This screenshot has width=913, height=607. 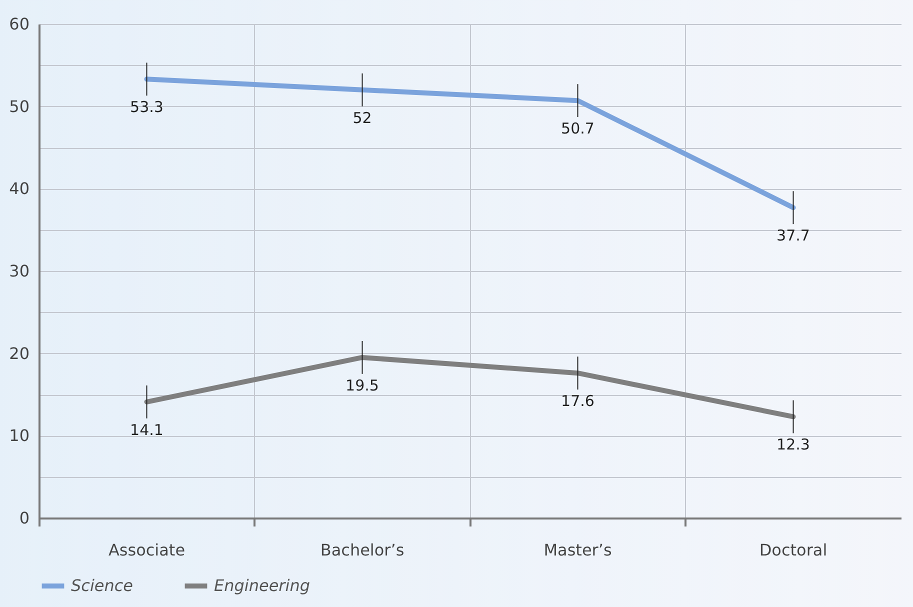 What do you see at coordinates (793, 445) in the screenshot?
I see `data-label: 12.3` at bounding box center [793, 445].